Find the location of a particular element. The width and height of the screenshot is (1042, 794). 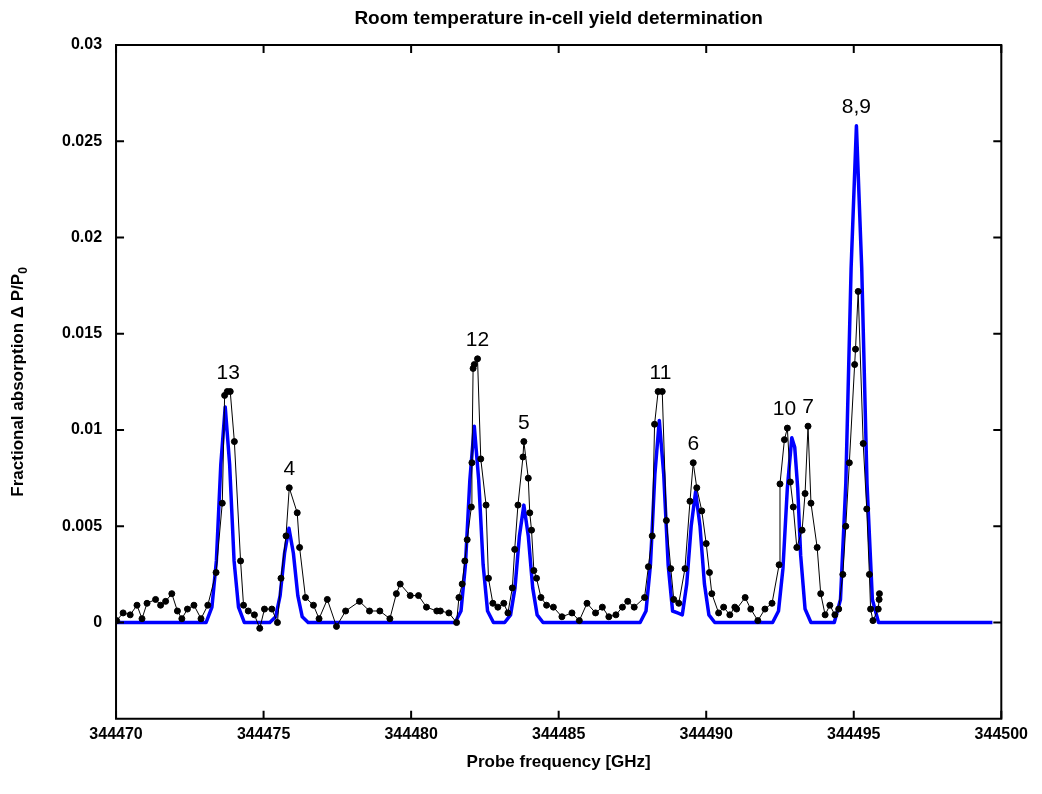

x-tick-label: 344485 is located at coordinates (558, 733).